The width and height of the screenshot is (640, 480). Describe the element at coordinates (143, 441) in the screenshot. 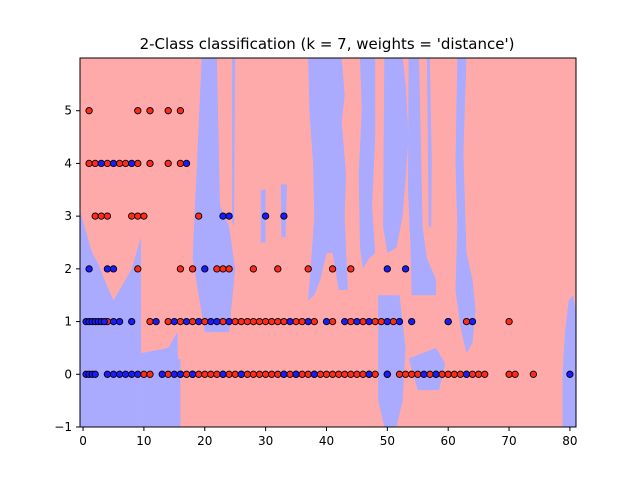

I see `x-tick-label-10: 10` at that location.